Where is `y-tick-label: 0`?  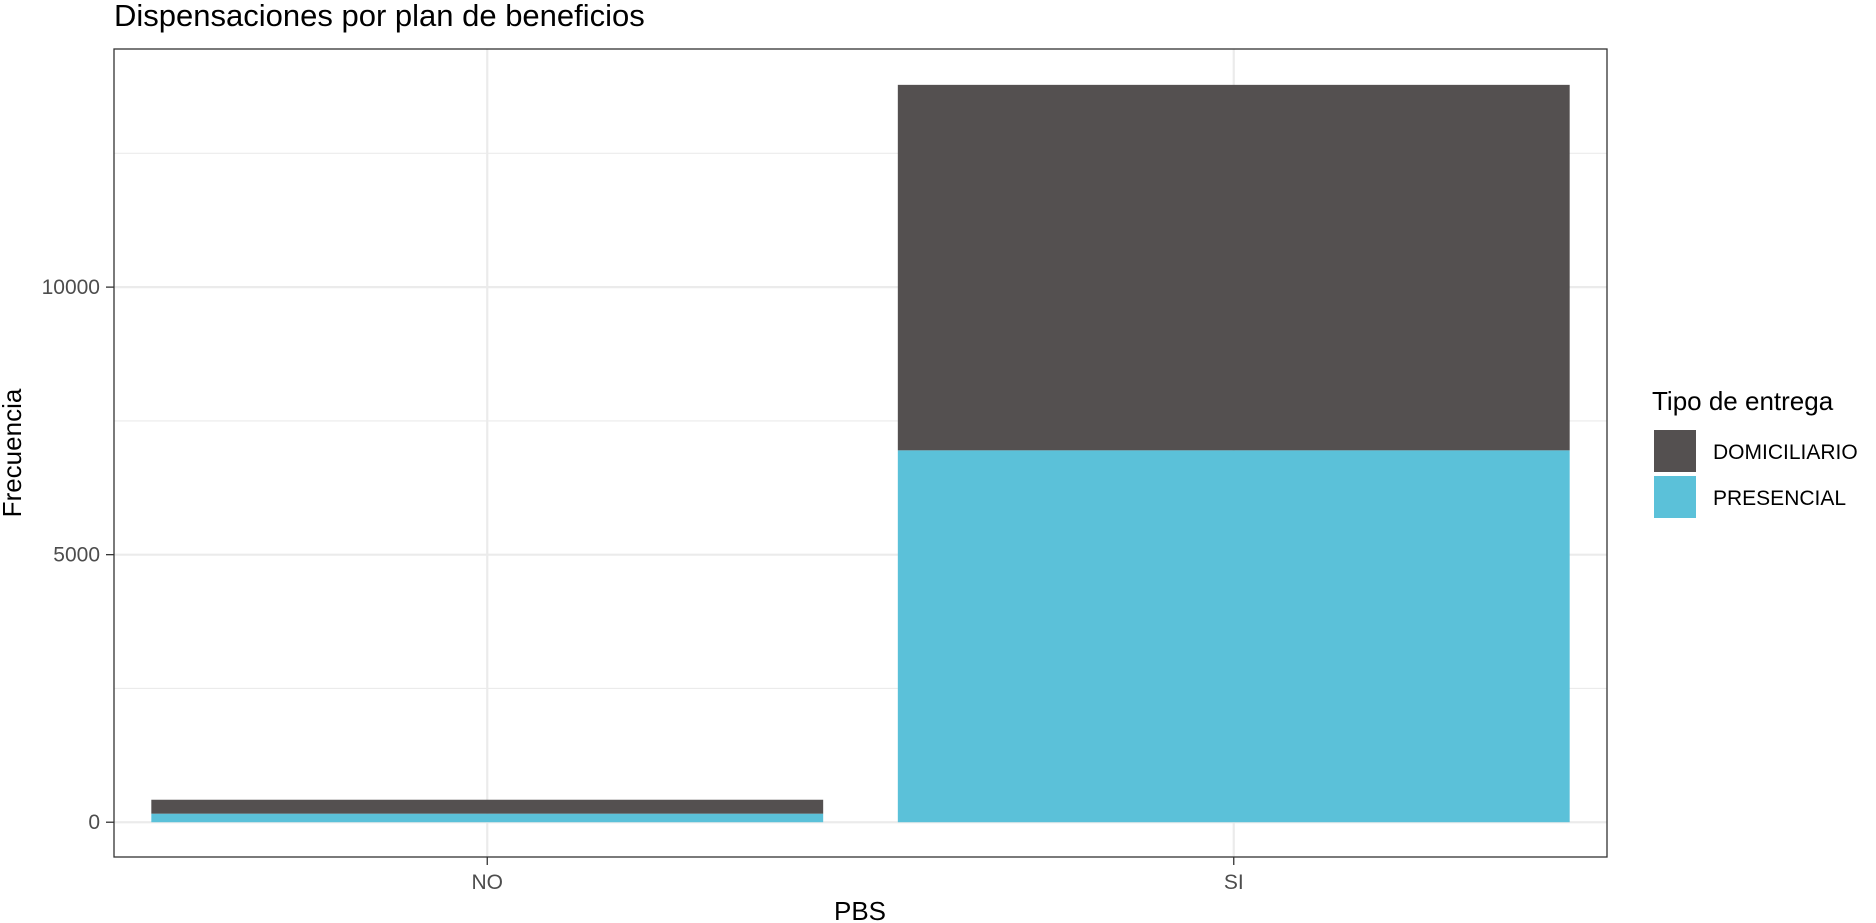 y-tick-label: 0 is located at coordinates (94, 822).